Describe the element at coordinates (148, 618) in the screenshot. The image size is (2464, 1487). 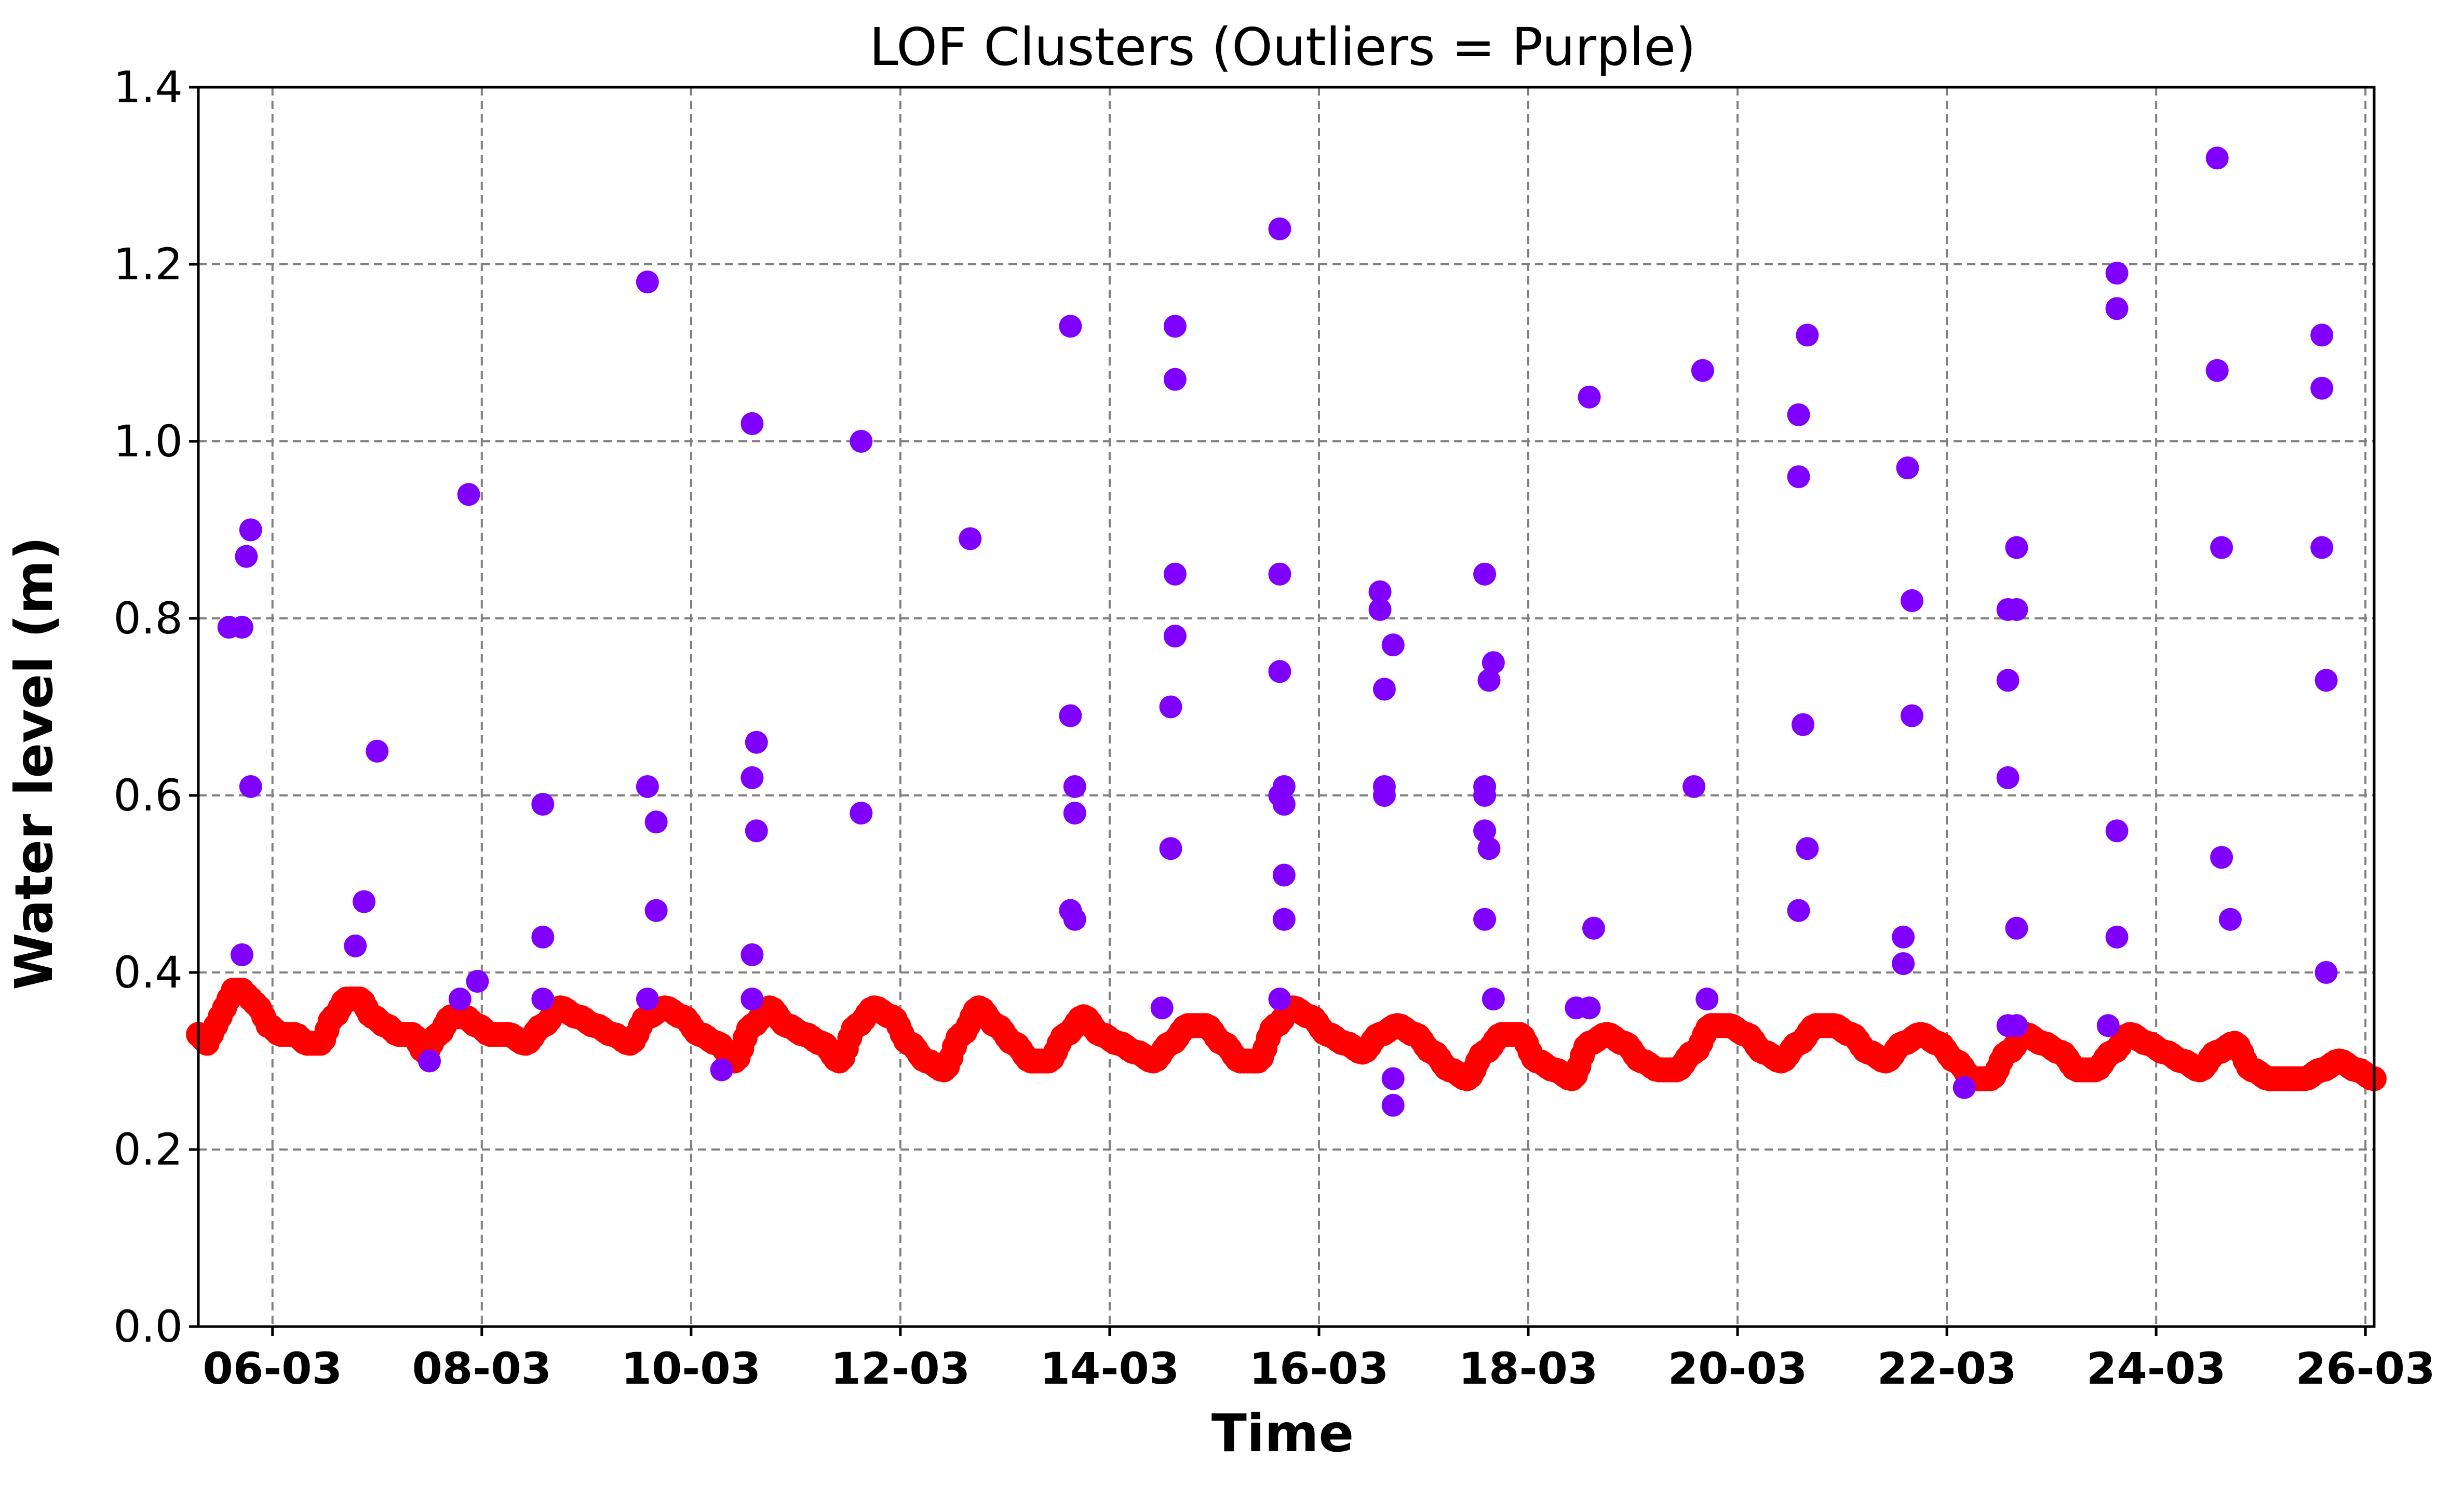
I see `y-tick-label: 0.8` at that location.